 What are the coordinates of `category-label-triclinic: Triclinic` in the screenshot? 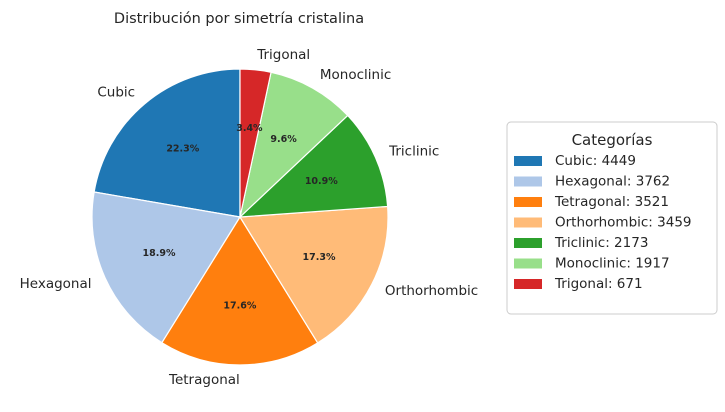 It's located at (413, 152).